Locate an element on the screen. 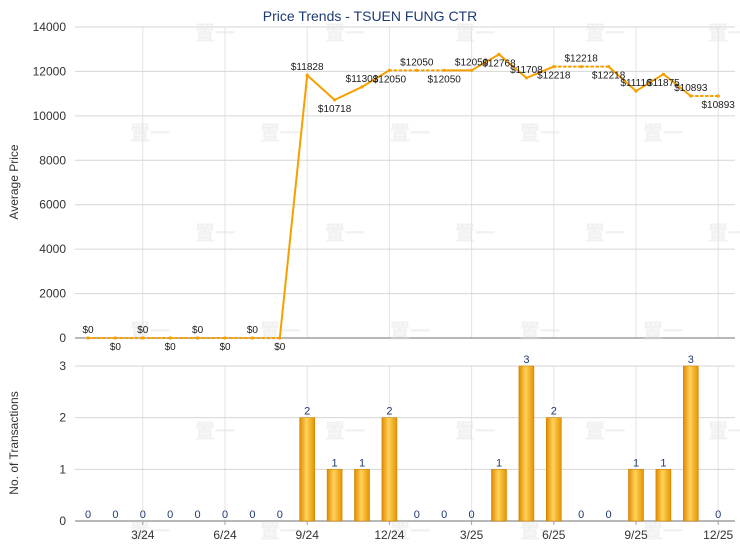 The width and height of the screenshot is (740, 550). price-data-label: $10893 is located at coordinates (691, 88).